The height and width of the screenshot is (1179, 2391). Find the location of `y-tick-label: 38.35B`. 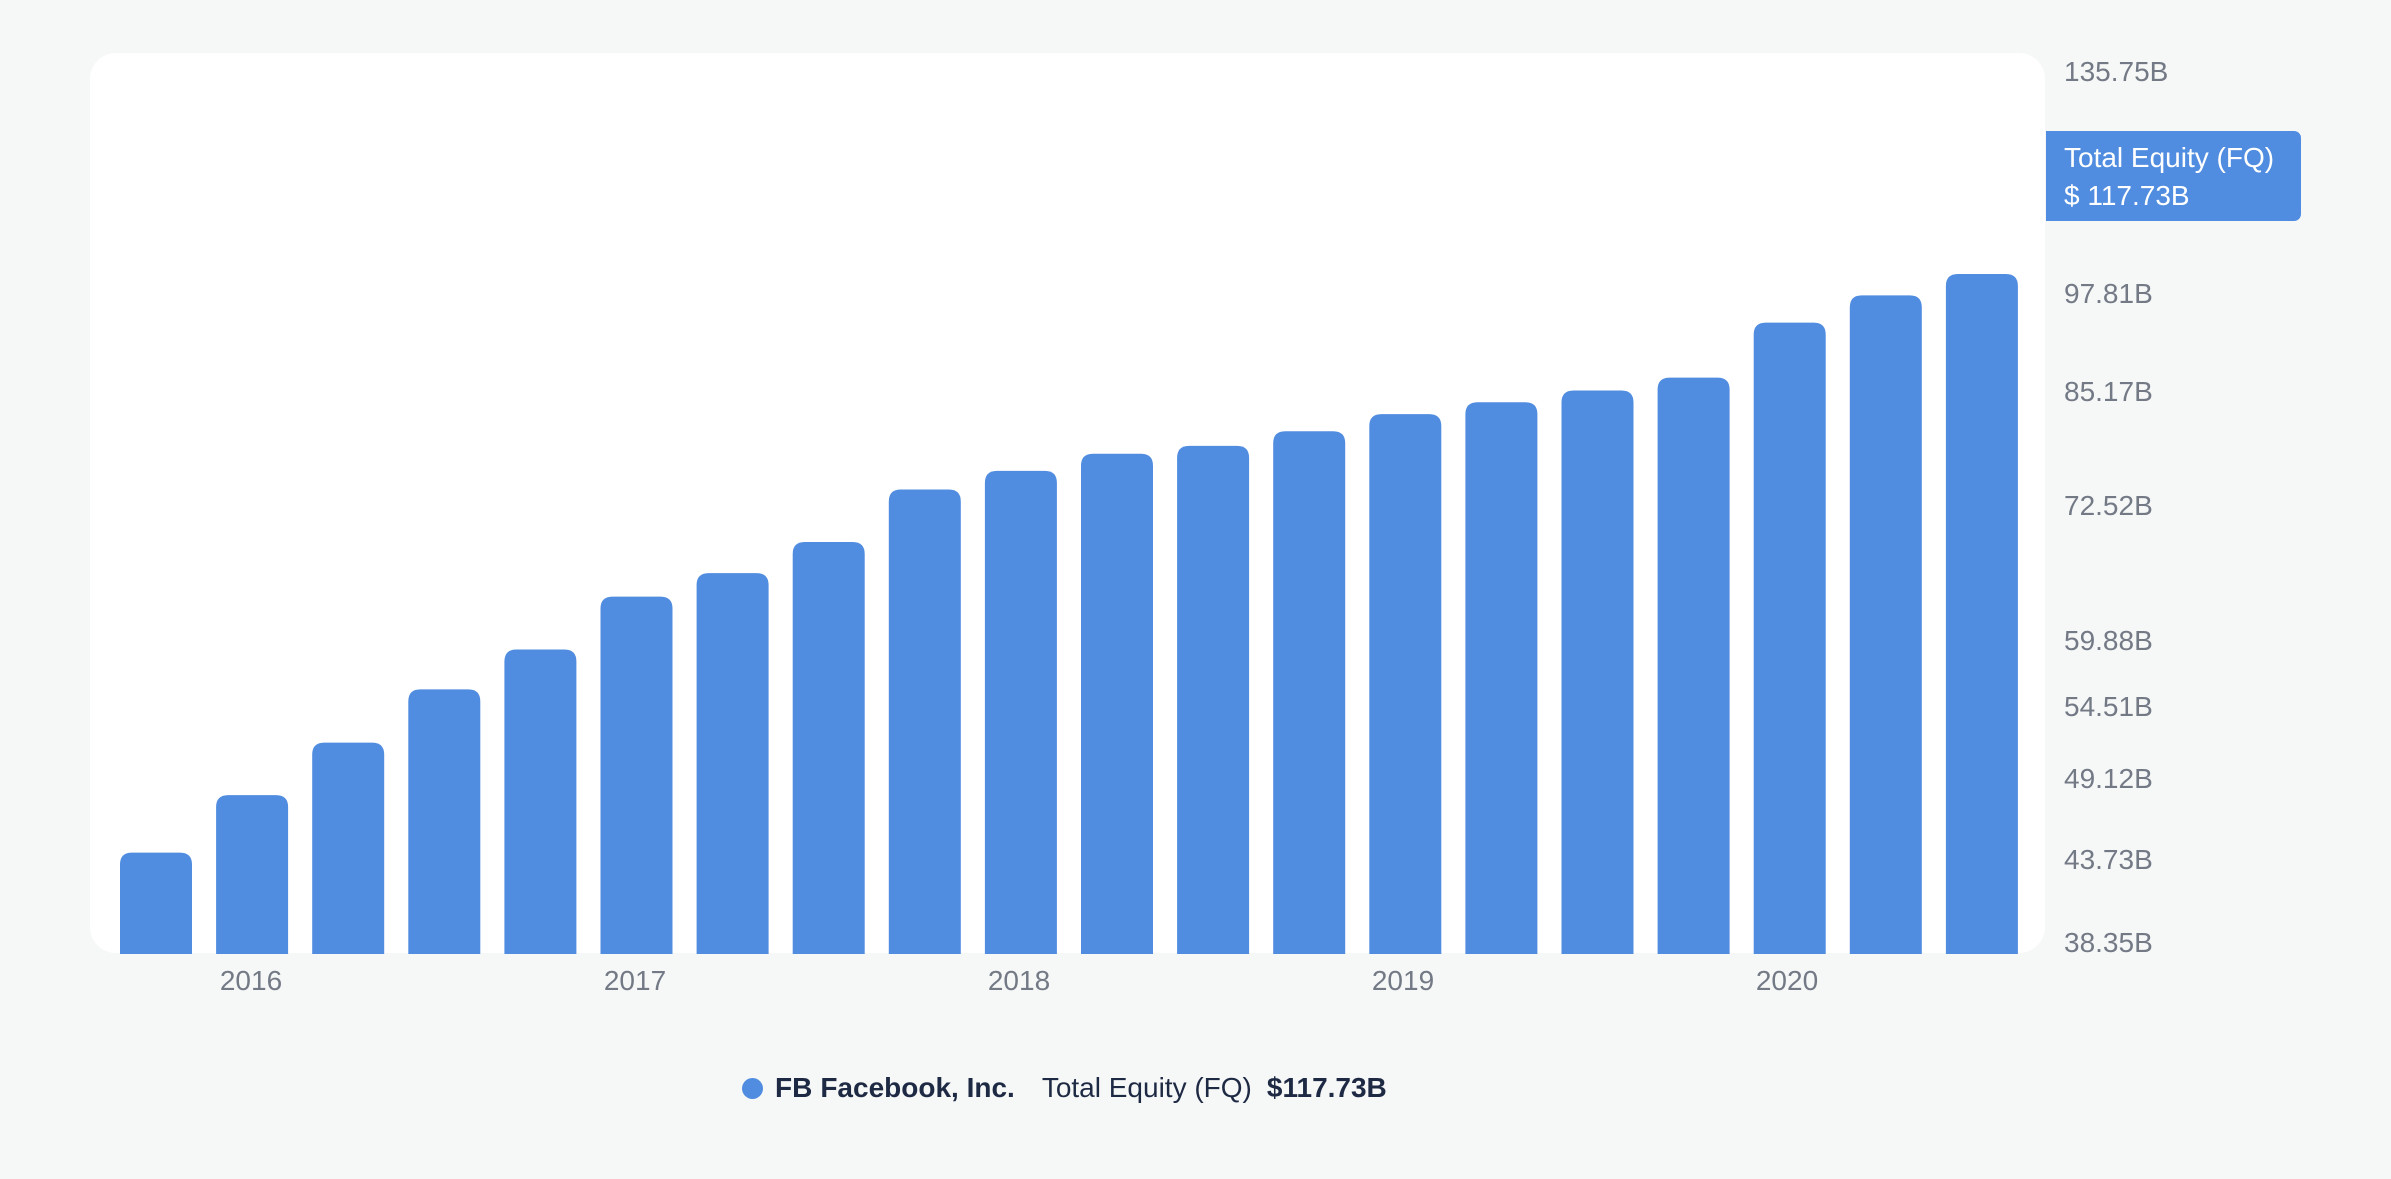

y-tick-label: 38.35B is located at coordinates (2108, 942).